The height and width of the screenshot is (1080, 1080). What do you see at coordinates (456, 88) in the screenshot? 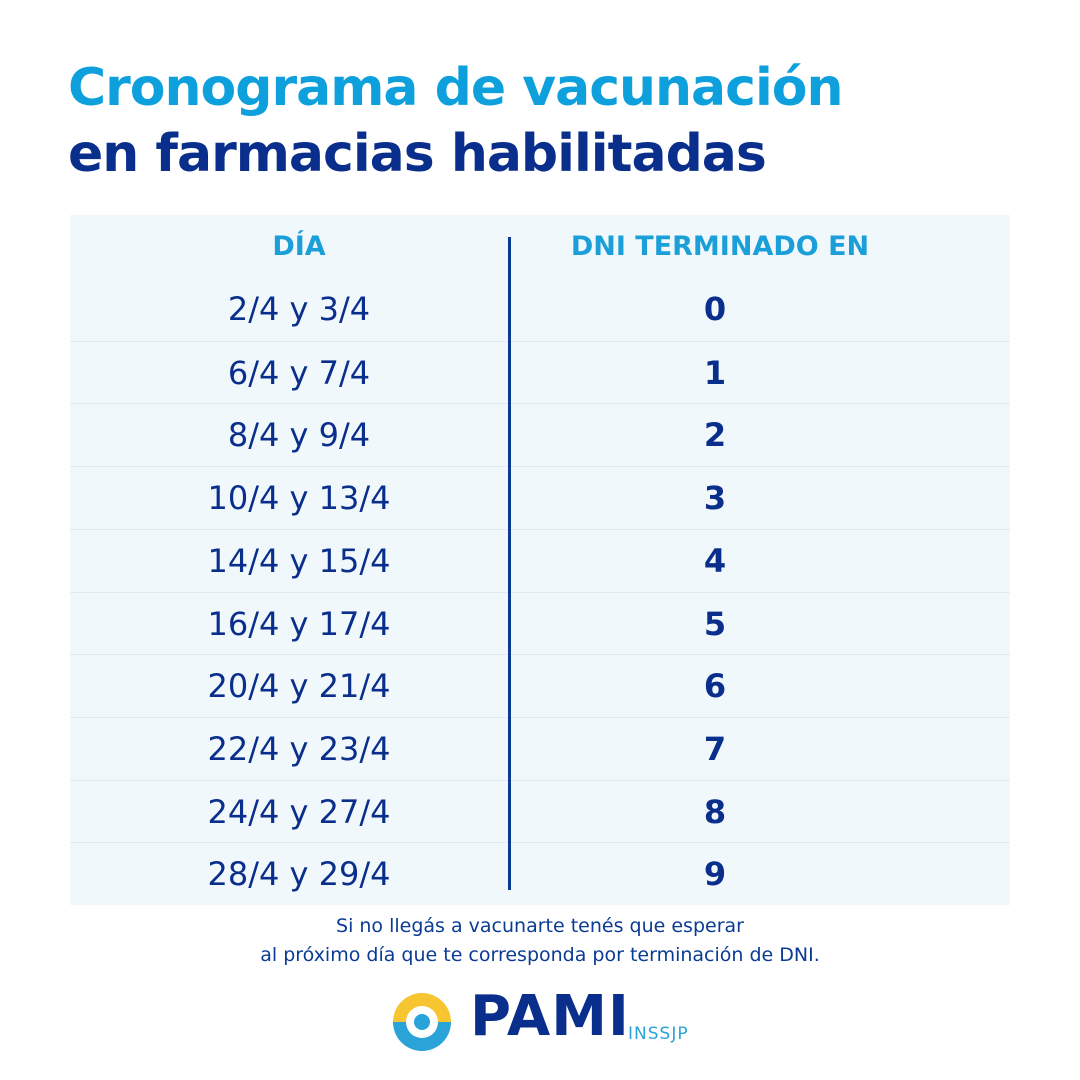
I see `title-line-1: Cronograma de vacunación` at bounding box center [456, 88].